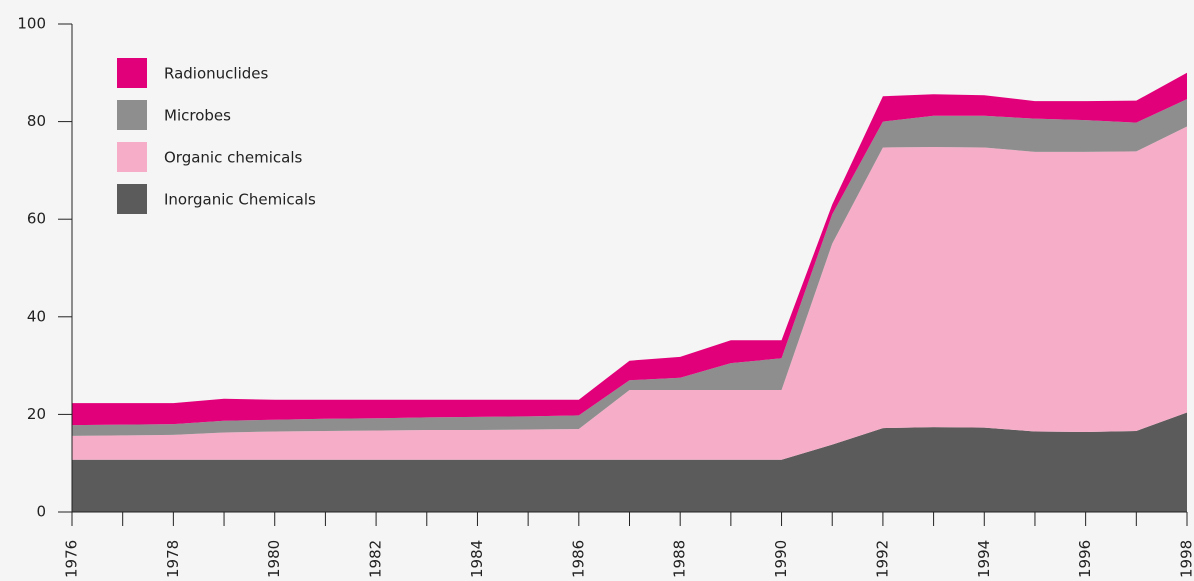 The image size is (1194, 581). I want to click on y-tick-label: 80, so click(36, 121).